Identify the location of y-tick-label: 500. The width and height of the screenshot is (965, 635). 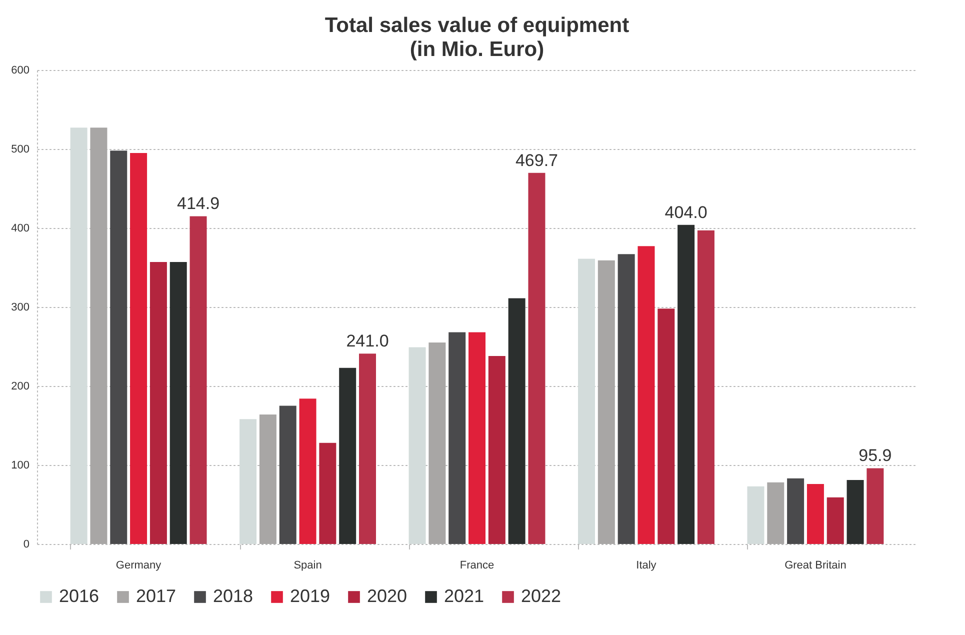
(20, 150).